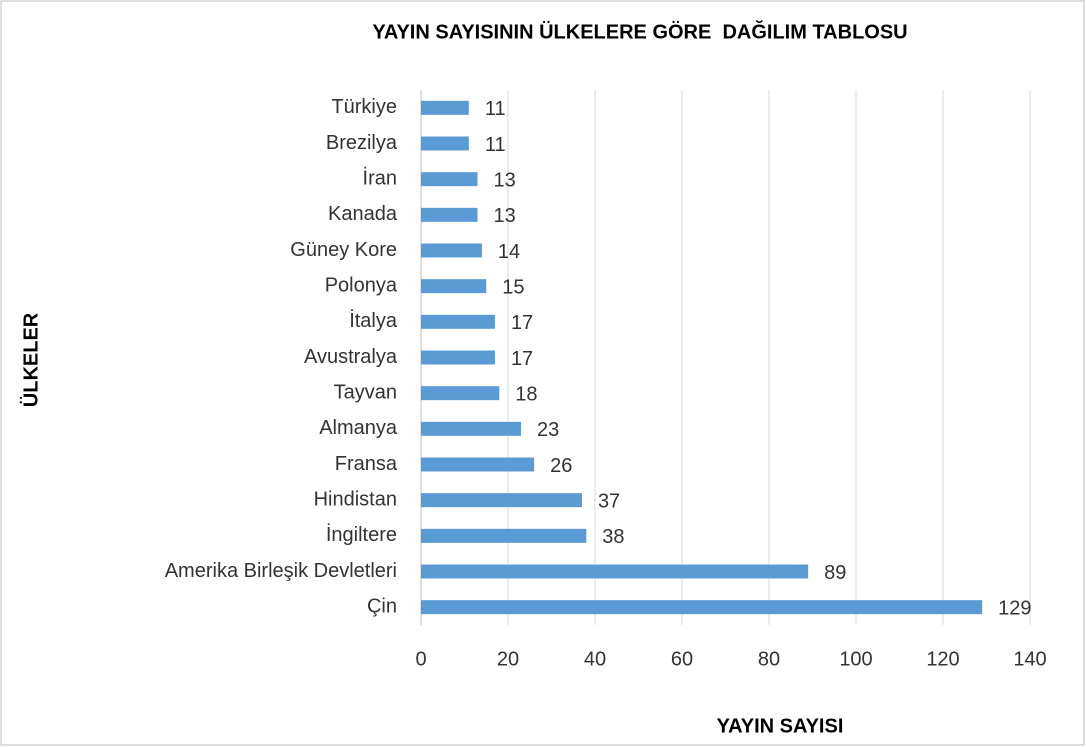 The width and height of the screenshot is (1086, 747). Describe the element at coordinates (526, 394) in the screenshot. I see `data-label: 18` at that location.